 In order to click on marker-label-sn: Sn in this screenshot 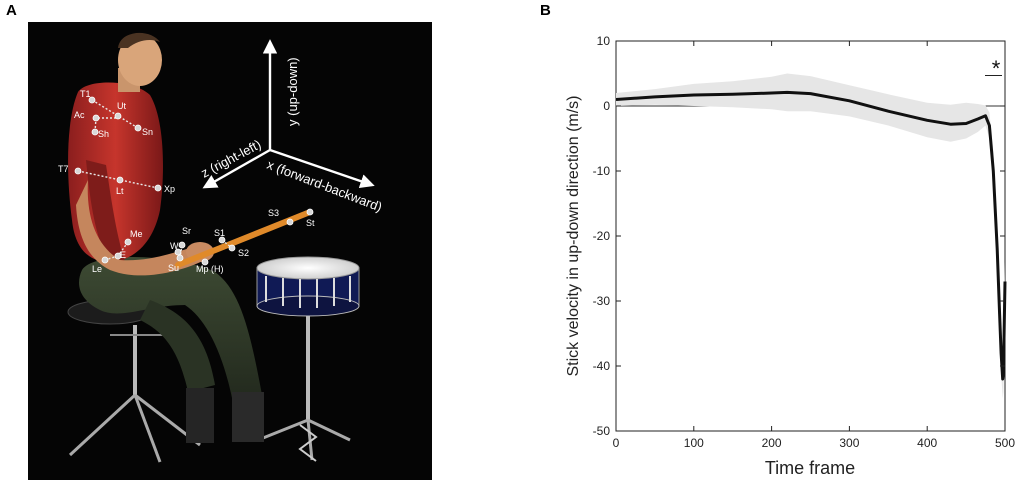, I will do `click(147, 132)`.